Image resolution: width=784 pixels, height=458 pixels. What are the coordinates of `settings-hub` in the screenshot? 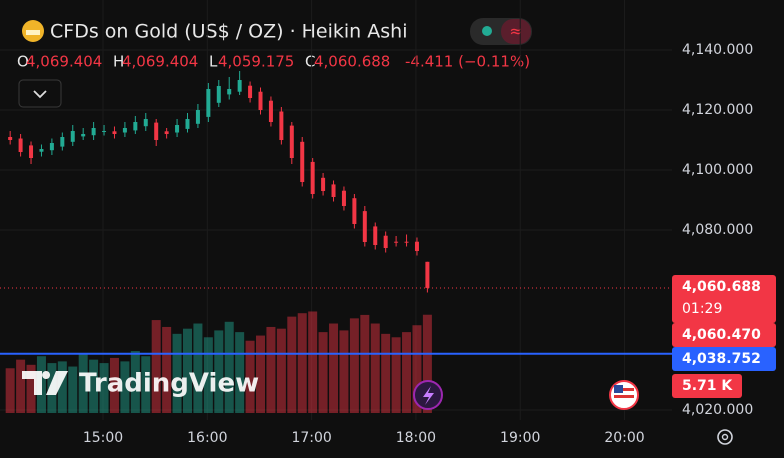 It's located at (725, 437).